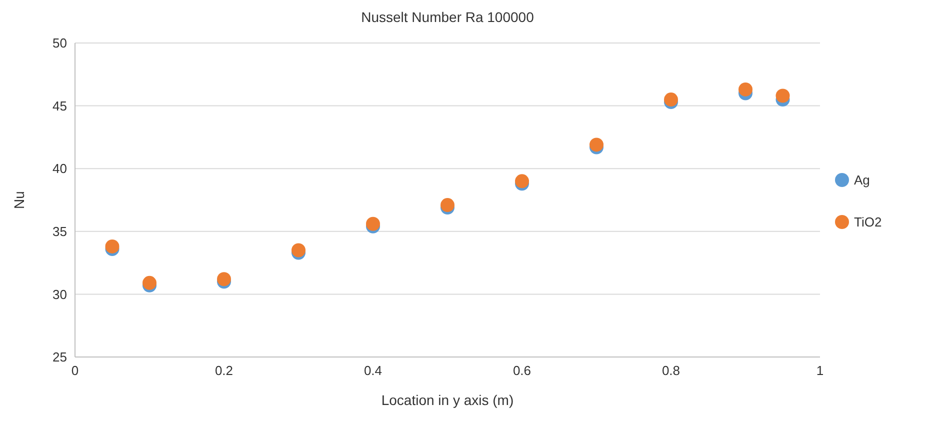 This screenshot has height=421, width=930. What do you see at coordinates (59, 357) in the screenshot?
I see `y-tick-label: 25` at bounding box center [59, 357].